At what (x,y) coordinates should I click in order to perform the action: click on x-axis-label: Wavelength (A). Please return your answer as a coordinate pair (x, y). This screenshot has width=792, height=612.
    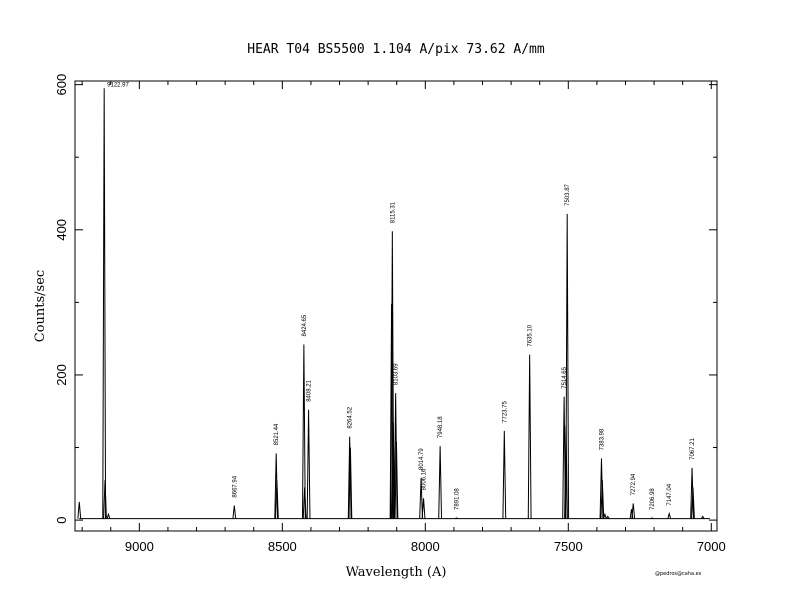
    Looking at the image, I should click on (396, 572).